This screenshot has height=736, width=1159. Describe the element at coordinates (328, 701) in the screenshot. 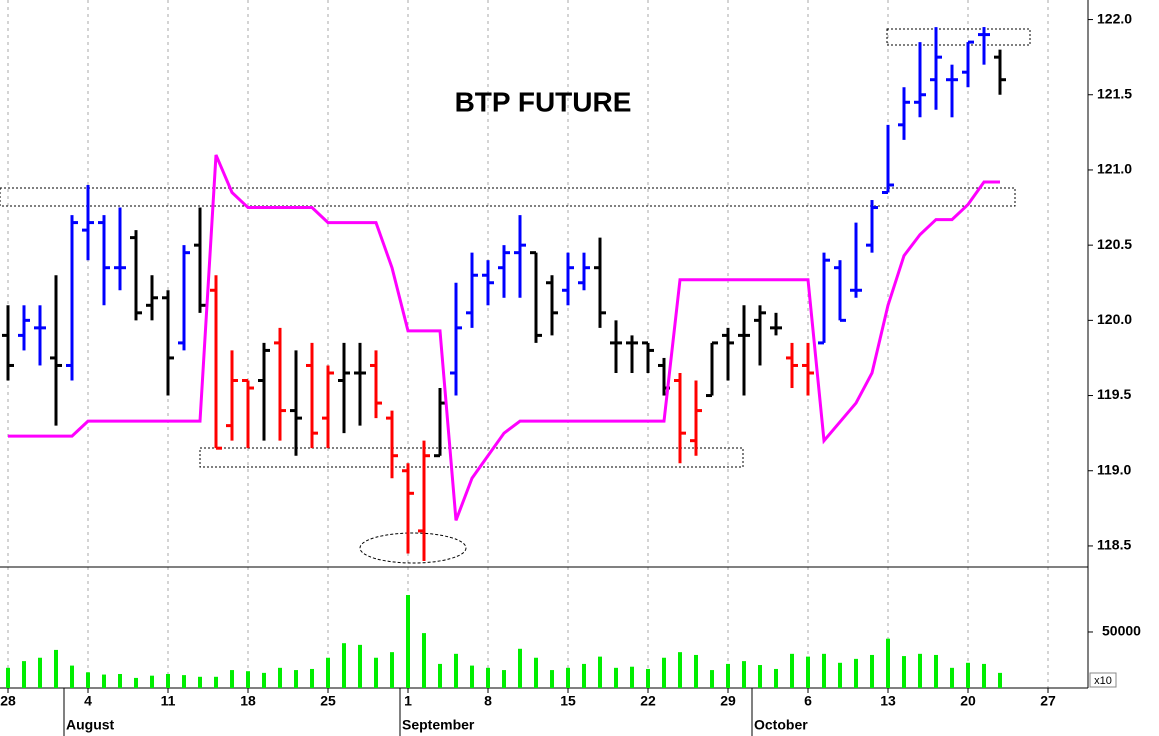

I see `x-tick-label: 25` at that location.